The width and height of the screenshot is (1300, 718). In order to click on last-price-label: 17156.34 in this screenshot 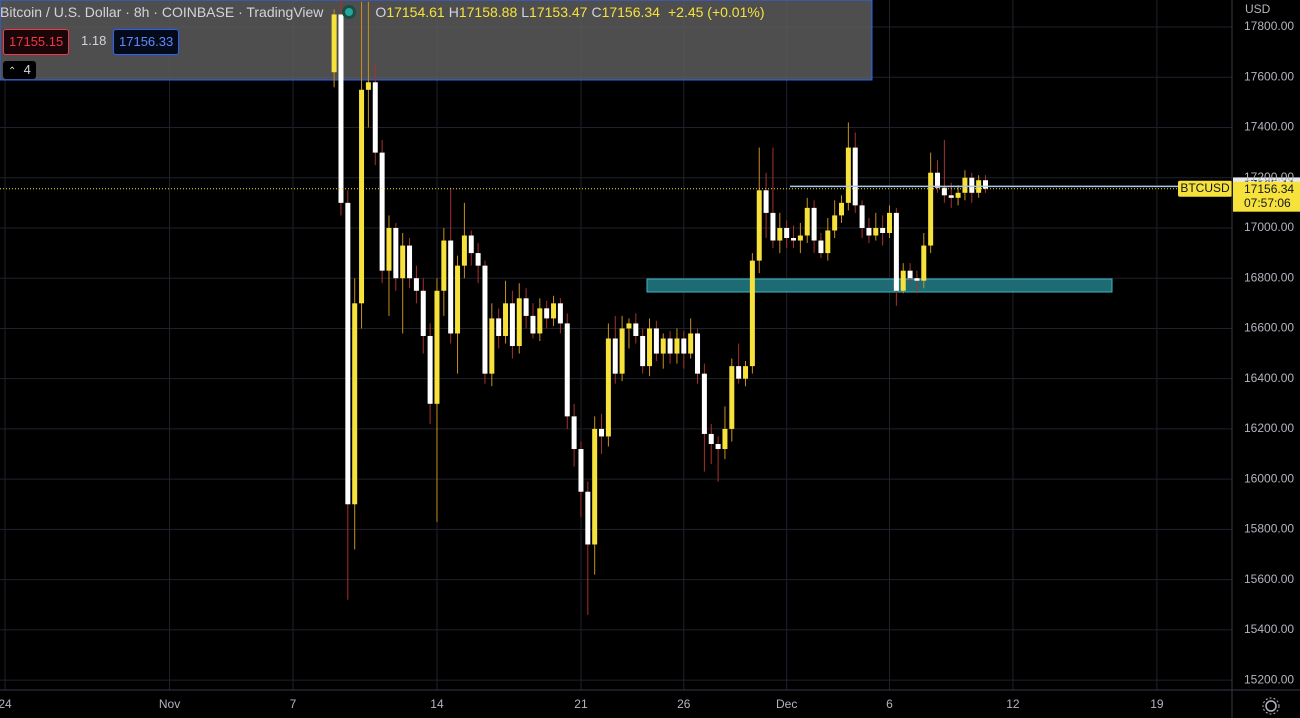, I will do `click(1269, 189)`.